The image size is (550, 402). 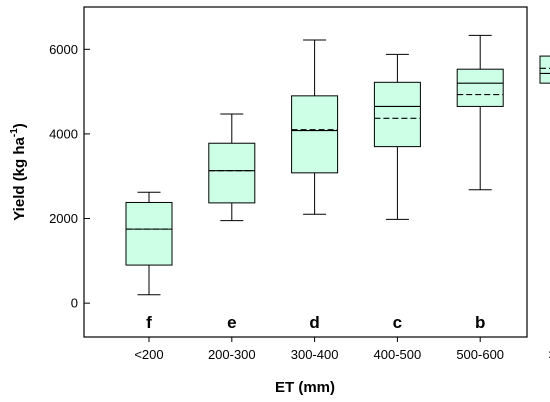 What do you see at coordinates (149, 322) in the screenshot?
I see `group-letter: f` at bounding box center [149, 322].